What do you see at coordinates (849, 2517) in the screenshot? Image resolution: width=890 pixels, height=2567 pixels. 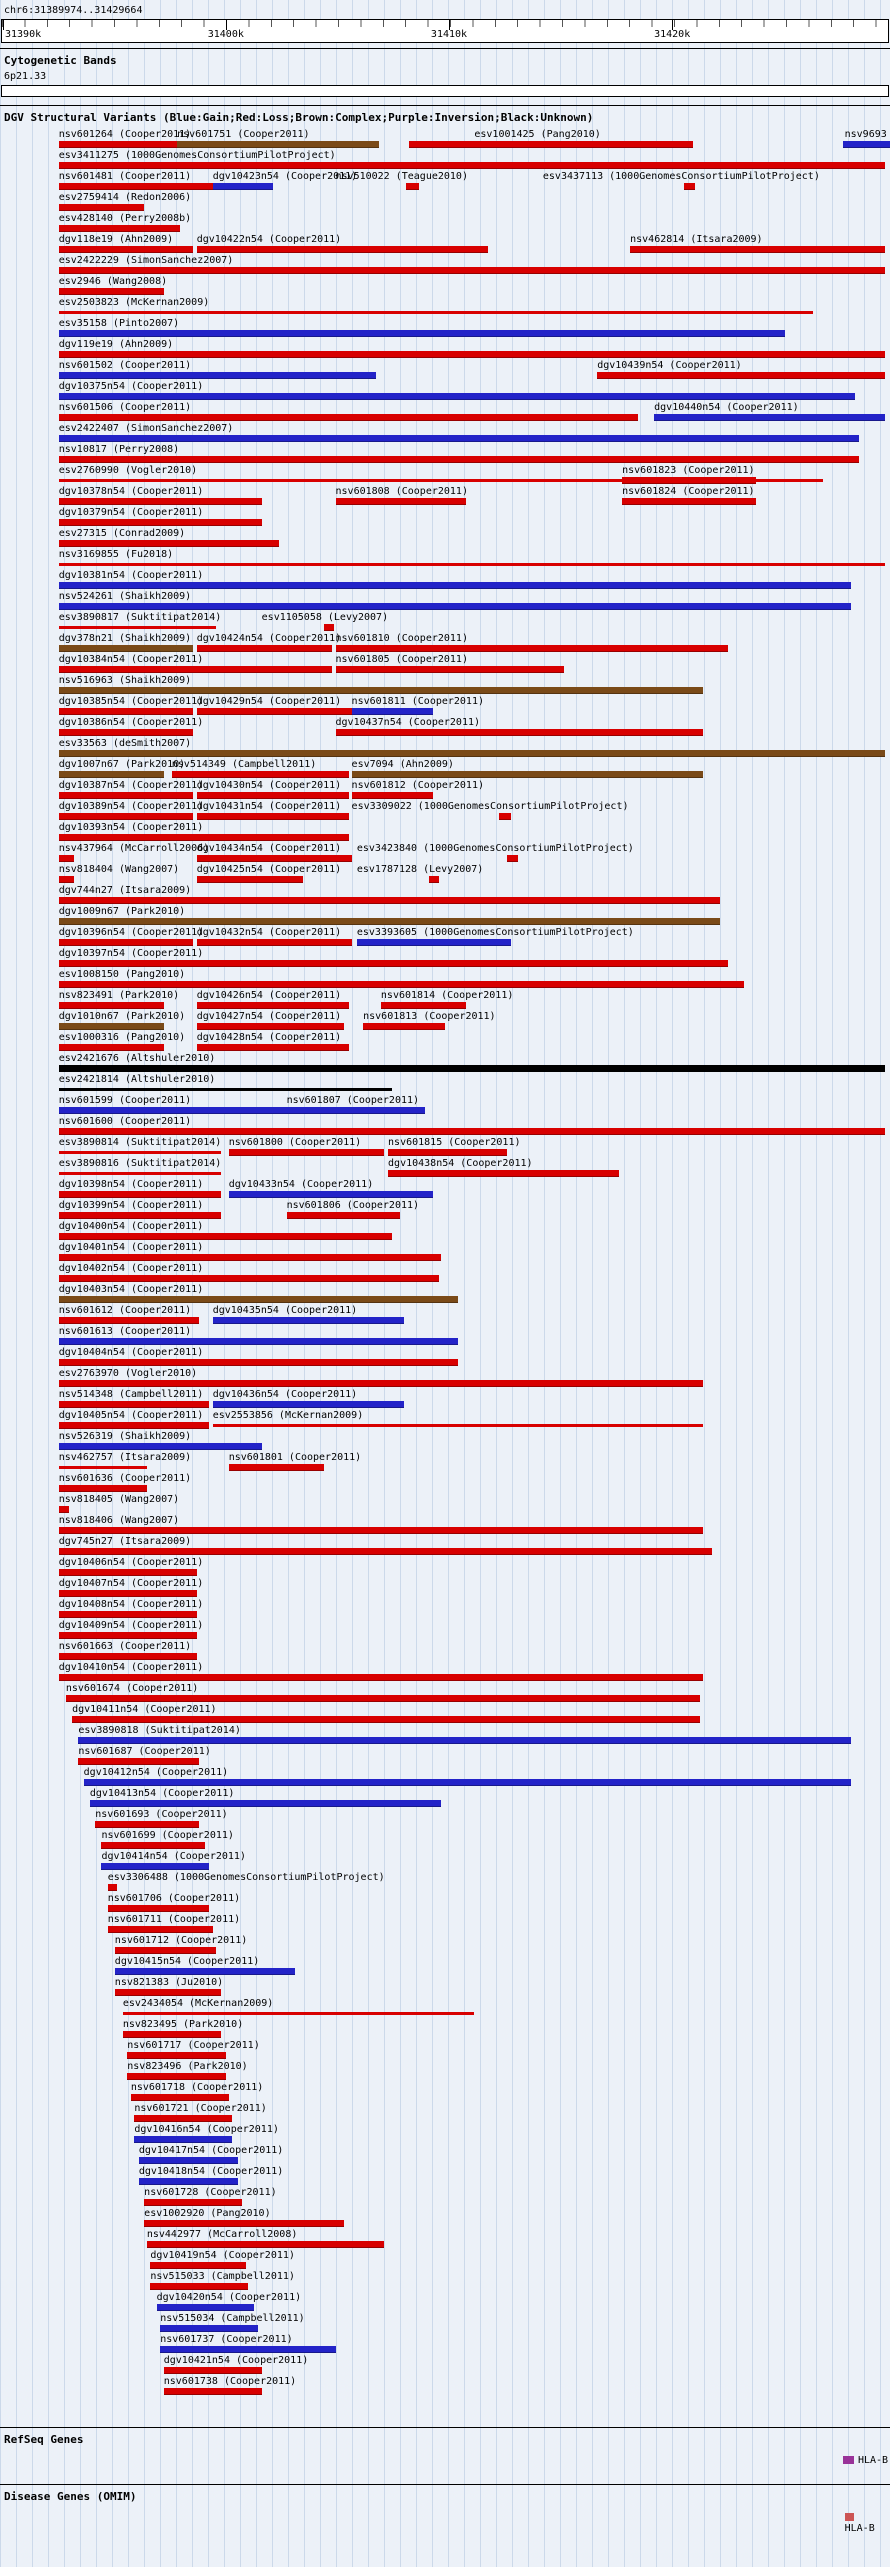 I see `gene-glyph` at bounding box center [849, 2517].